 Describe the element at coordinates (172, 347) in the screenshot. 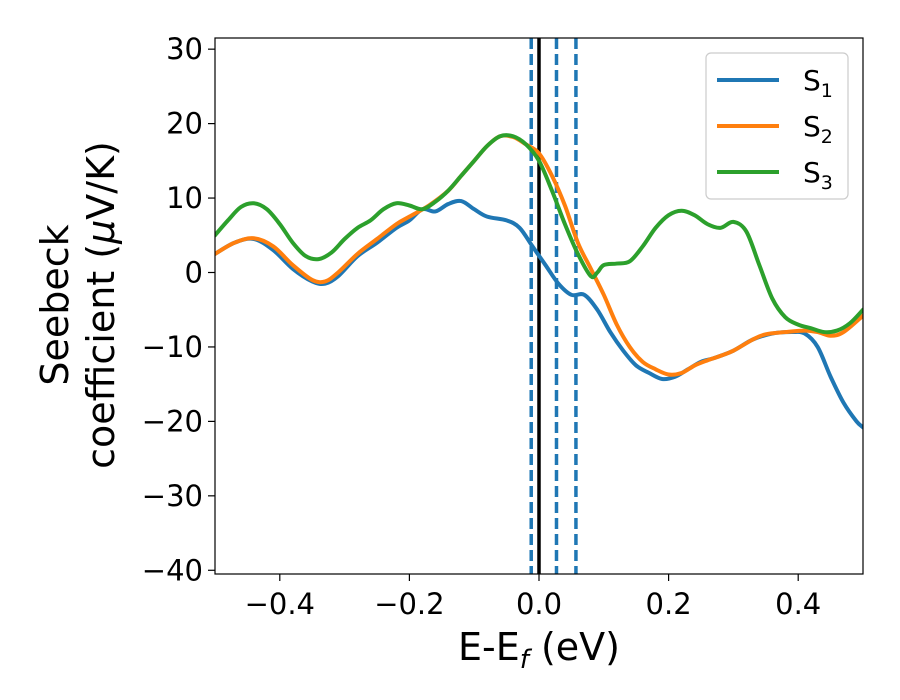

I see `y-tick-label: −10` at that location.